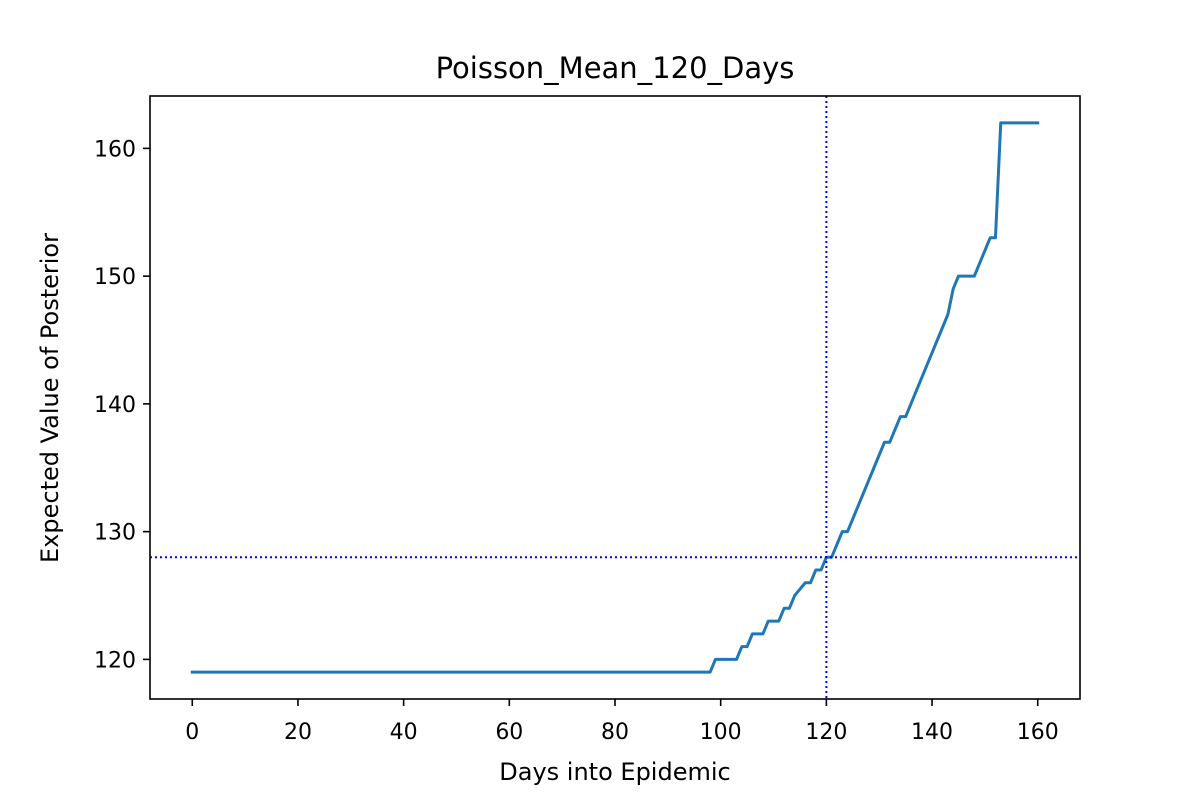 The width and height of the screenshot is (1200, 800). Describe the element at coordinates (115, 277) in the screenshot. I see `y-tick-label: 150` at that location.